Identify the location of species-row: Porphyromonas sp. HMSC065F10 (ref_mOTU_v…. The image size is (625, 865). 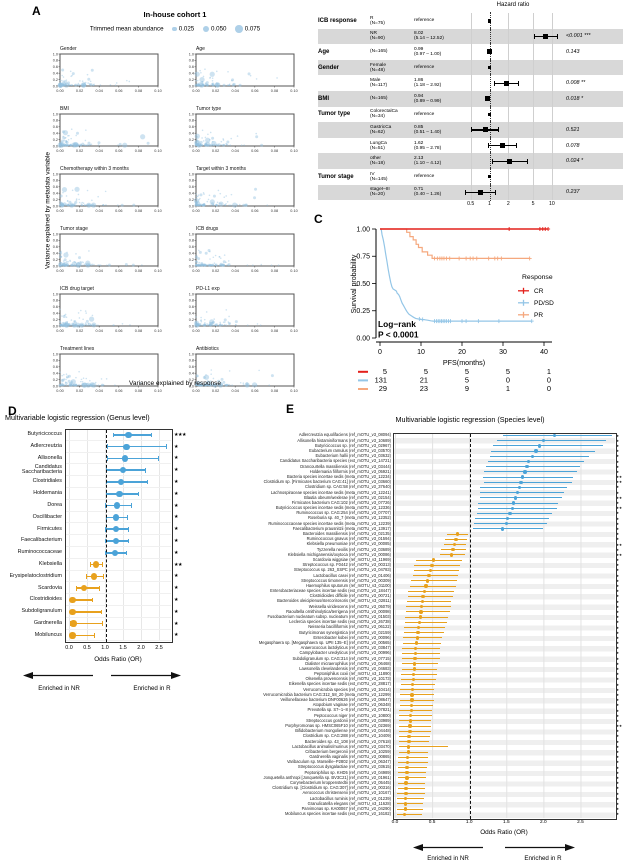
(432, 726).